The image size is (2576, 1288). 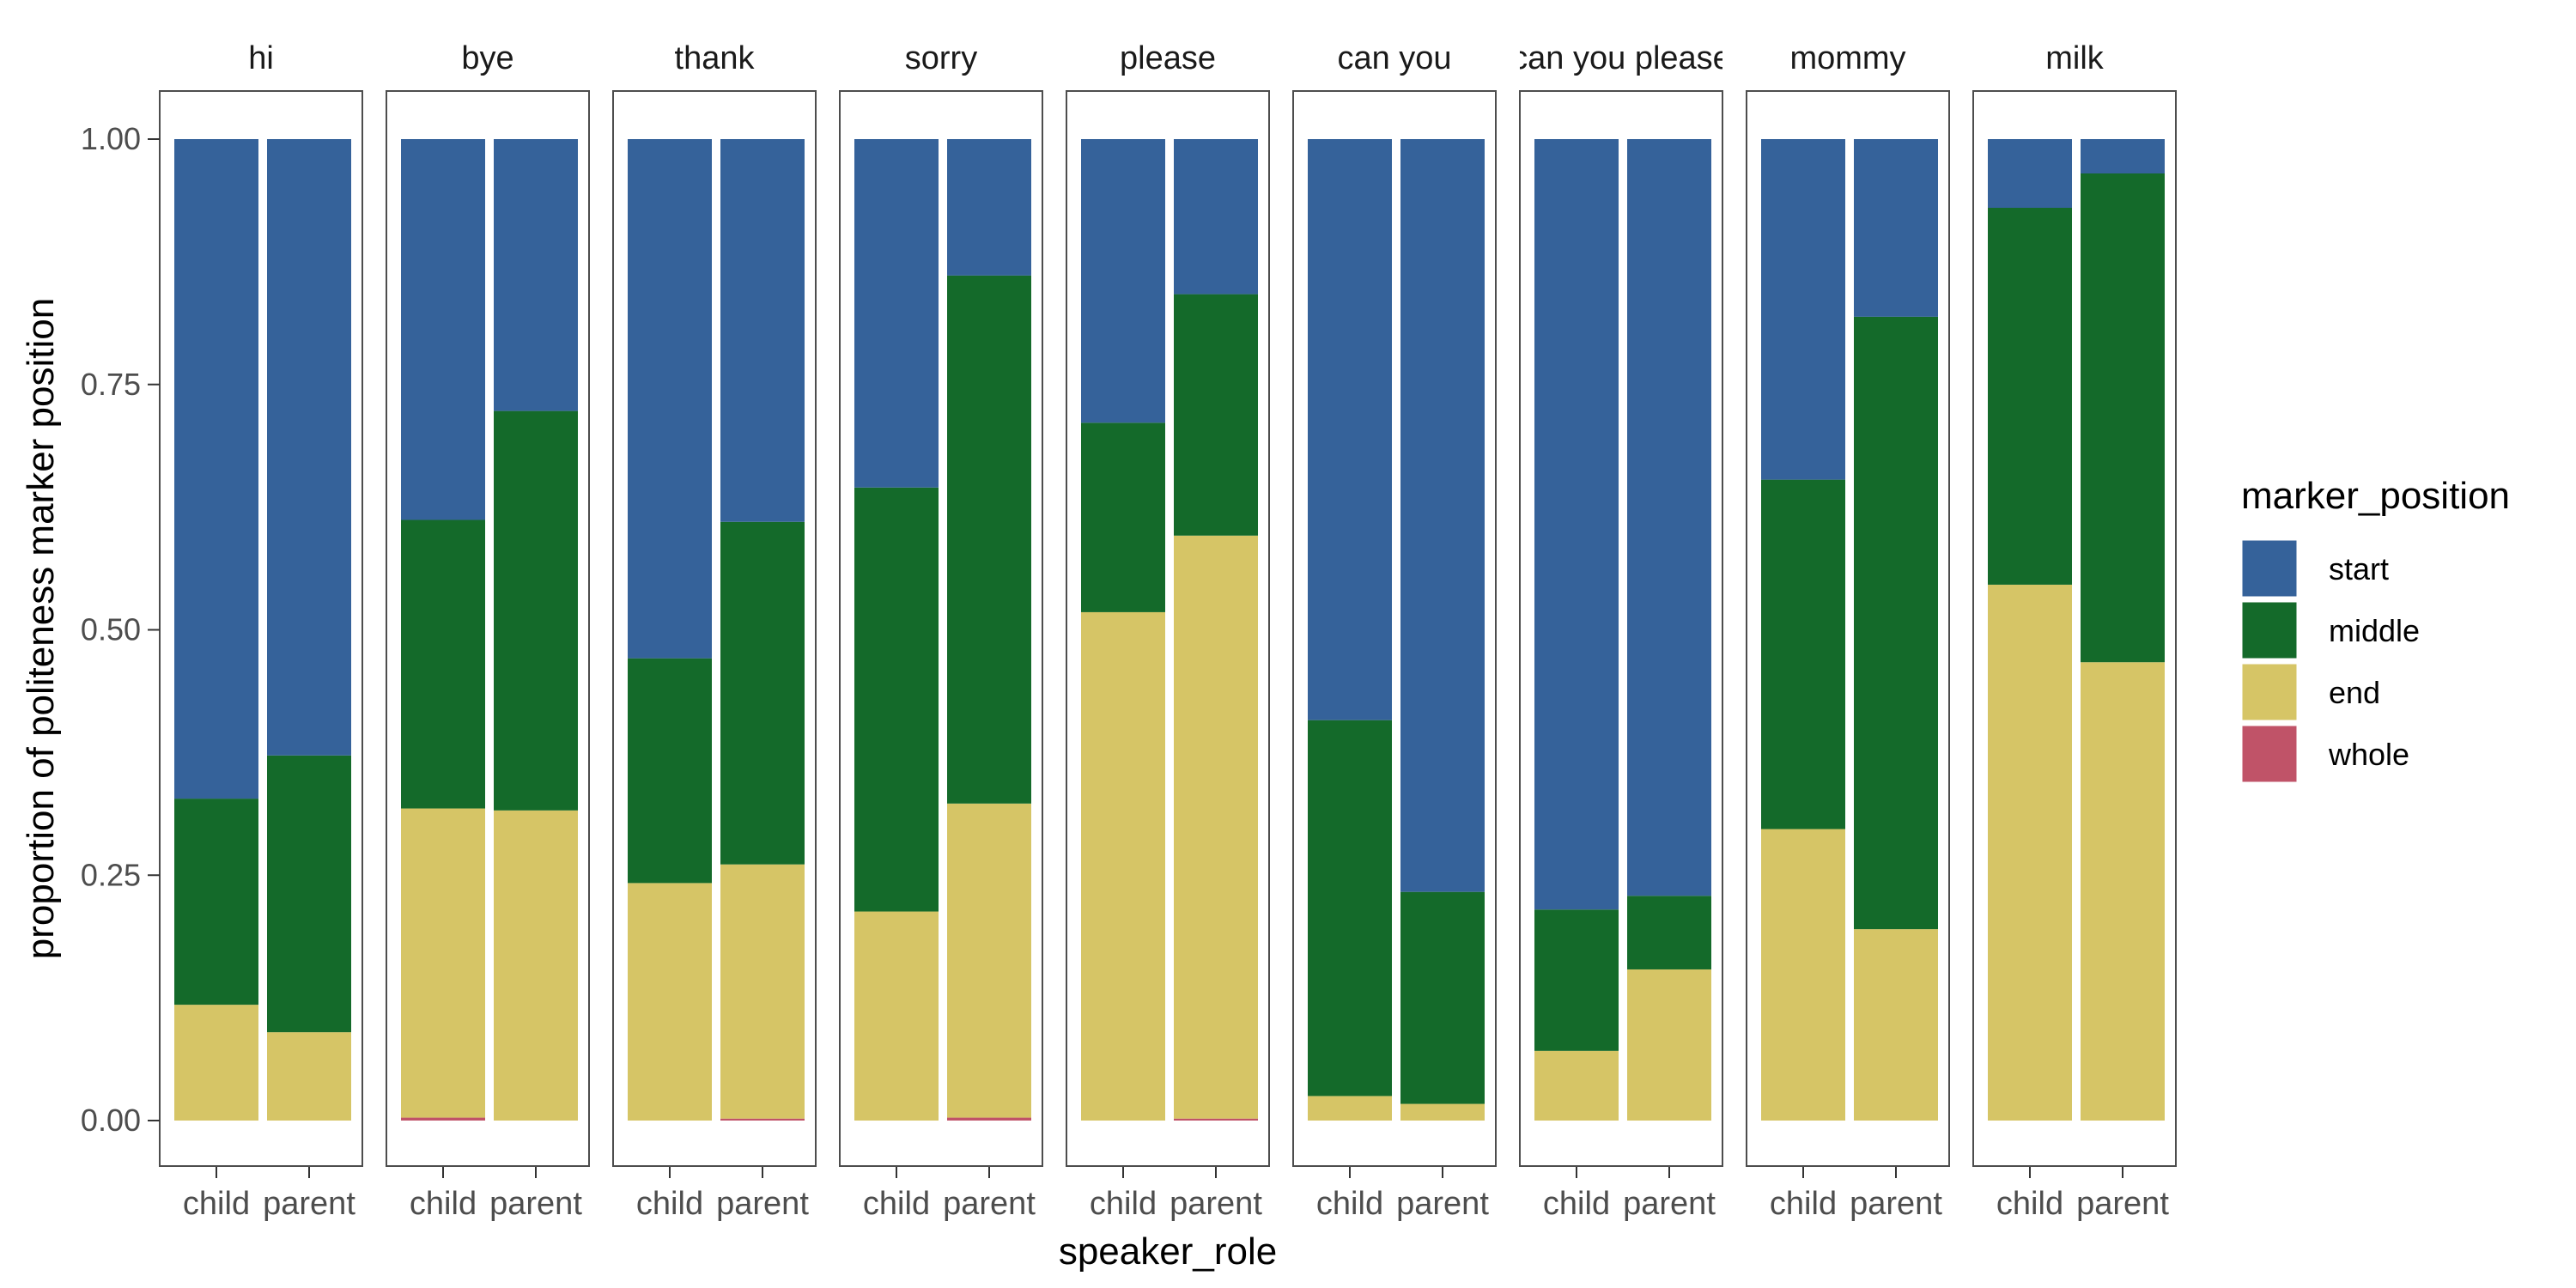 I want to click on bar-segment-start-please-parent, so click(x=1216, y=217).